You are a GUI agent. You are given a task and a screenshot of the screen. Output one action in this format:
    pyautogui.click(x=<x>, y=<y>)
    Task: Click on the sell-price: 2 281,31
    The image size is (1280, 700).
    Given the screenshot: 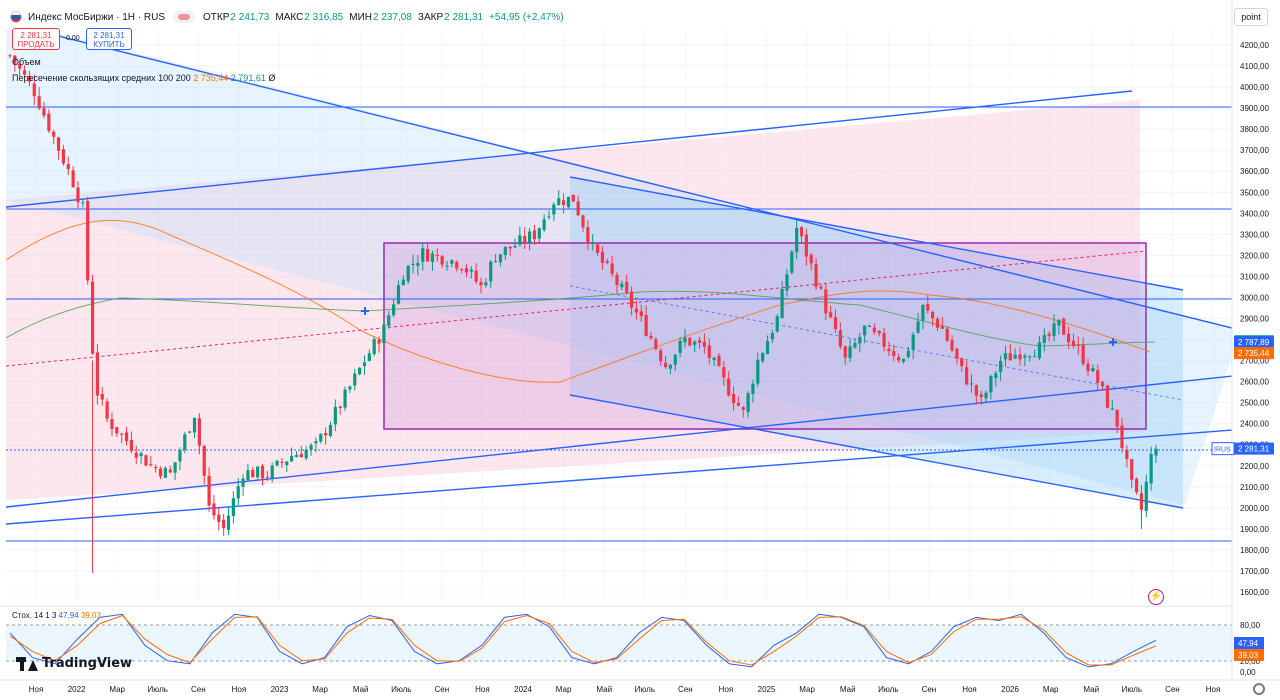 What is the action you would take?
    pyautogui.click(x=36, y=35)
    